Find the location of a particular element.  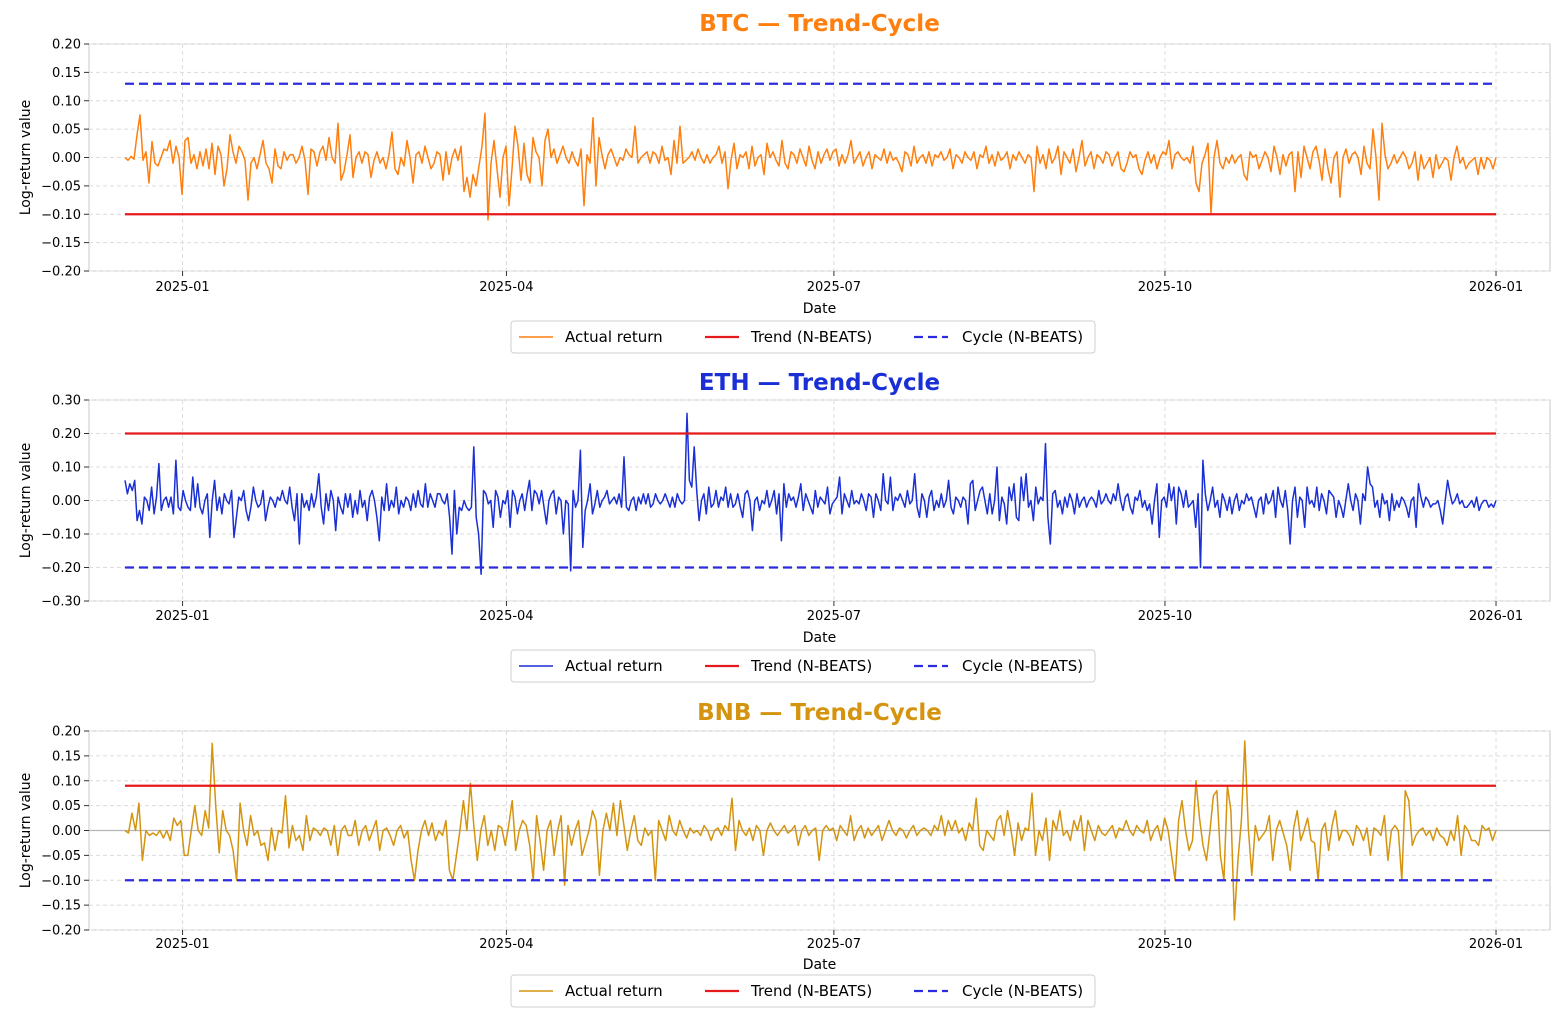

y-tick-label: −0.30 is located at coordinates (61, 602).